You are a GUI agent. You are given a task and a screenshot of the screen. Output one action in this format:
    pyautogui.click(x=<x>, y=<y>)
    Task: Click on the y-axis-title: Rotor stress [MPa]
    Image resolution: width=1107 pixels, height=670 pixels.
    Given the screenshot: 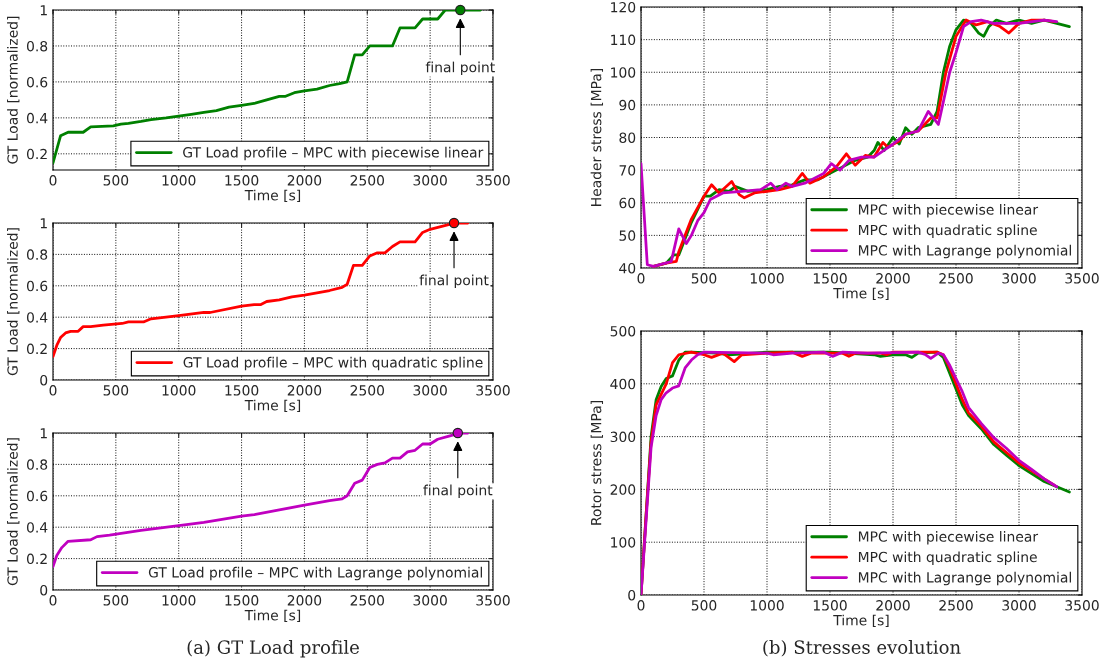 What is the action you would take?
    pyautogui.click(x=597, y=463)
    